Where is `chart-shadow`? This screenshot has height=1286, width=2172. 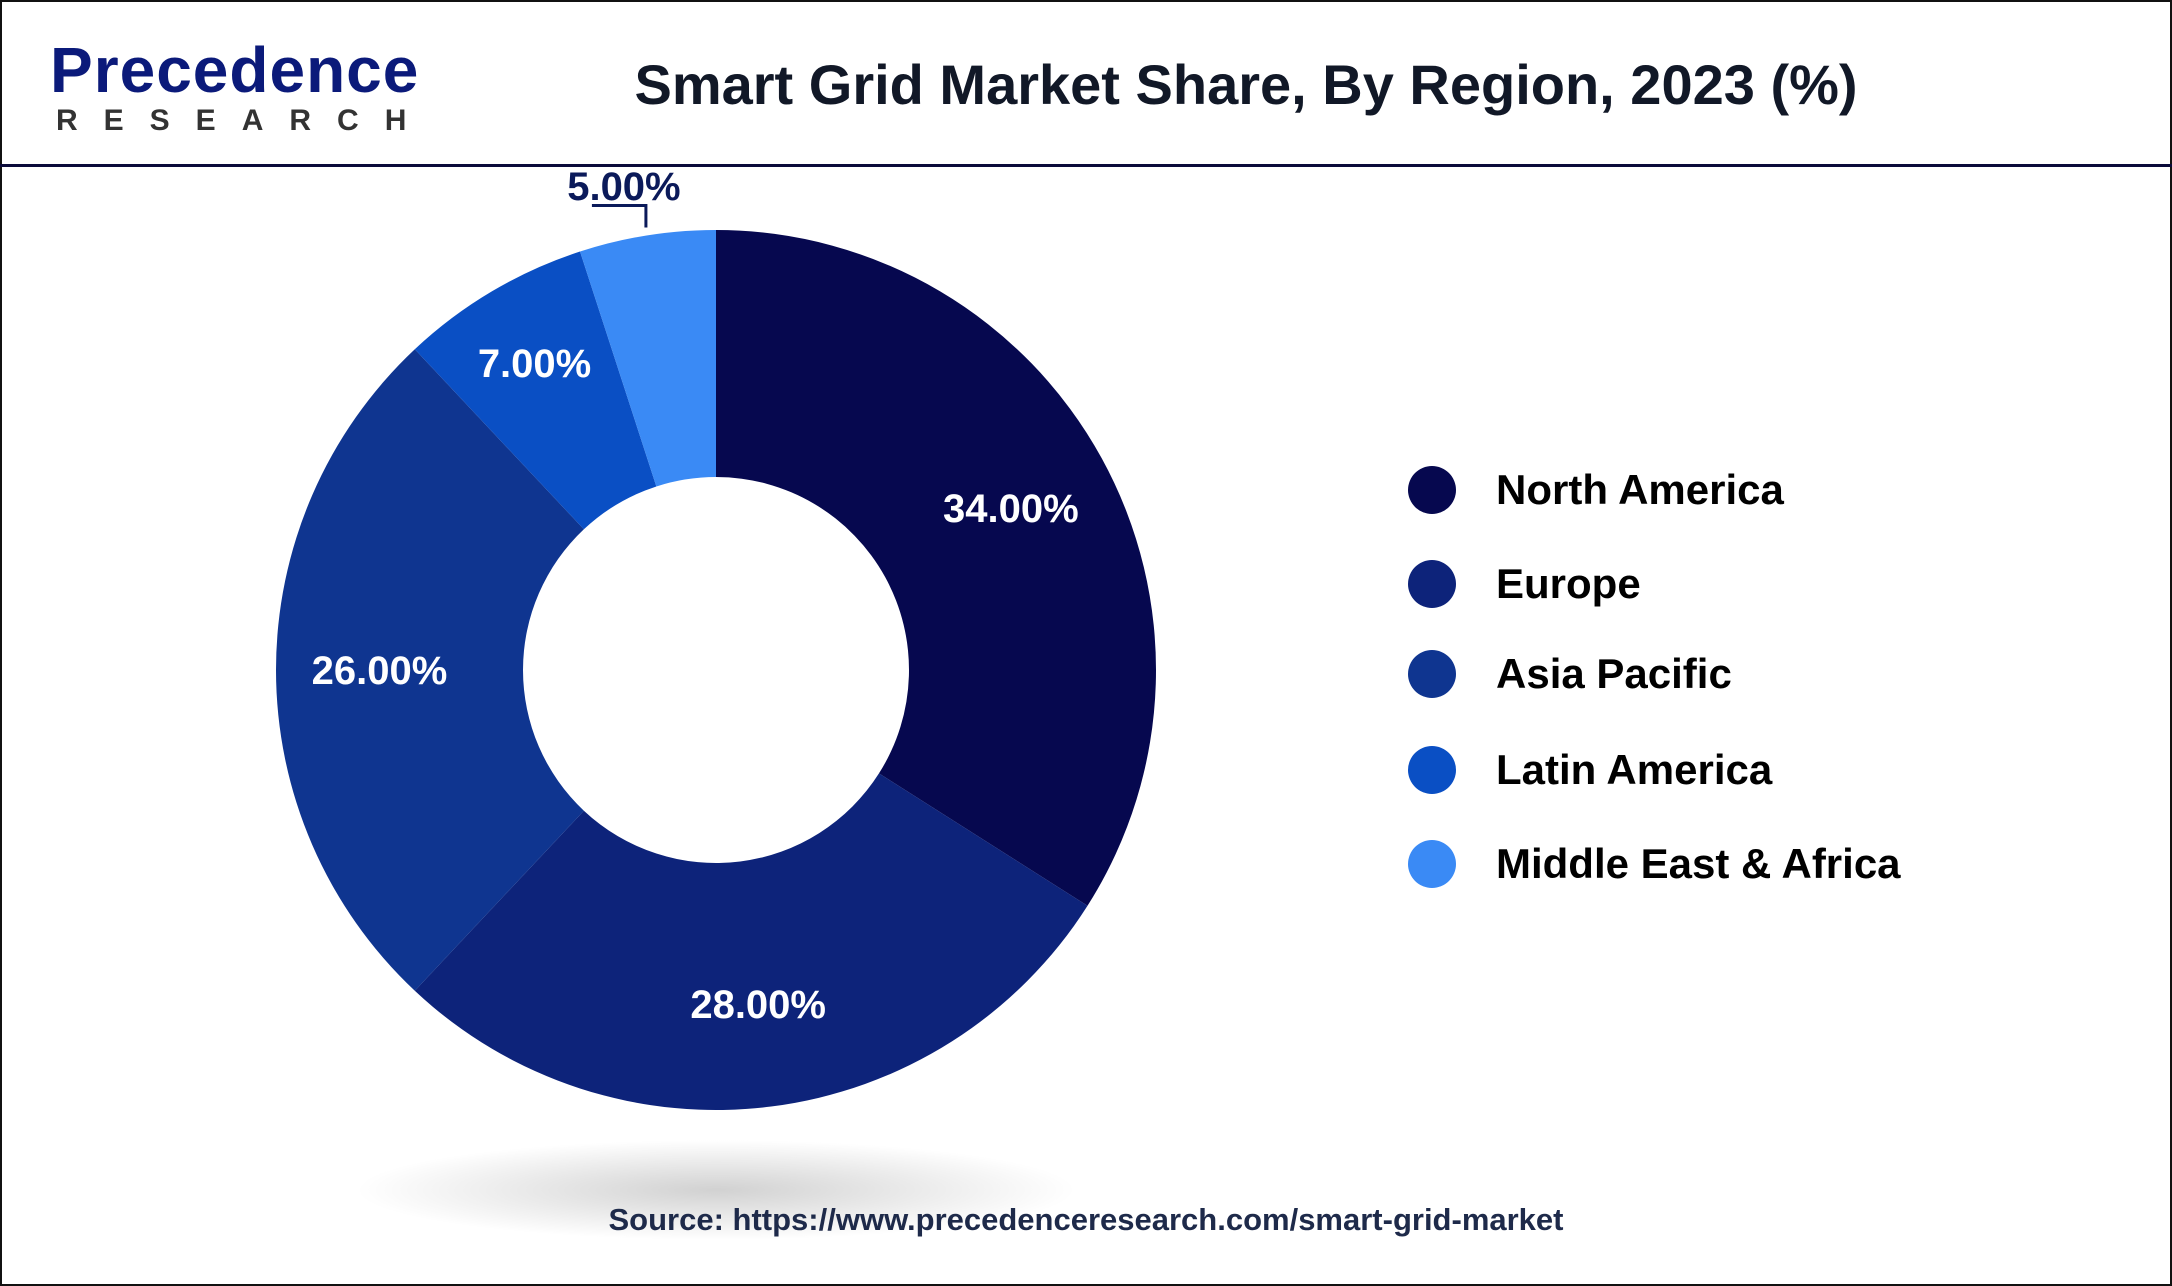
chart-shadow is located at coordinates (716, 1190).